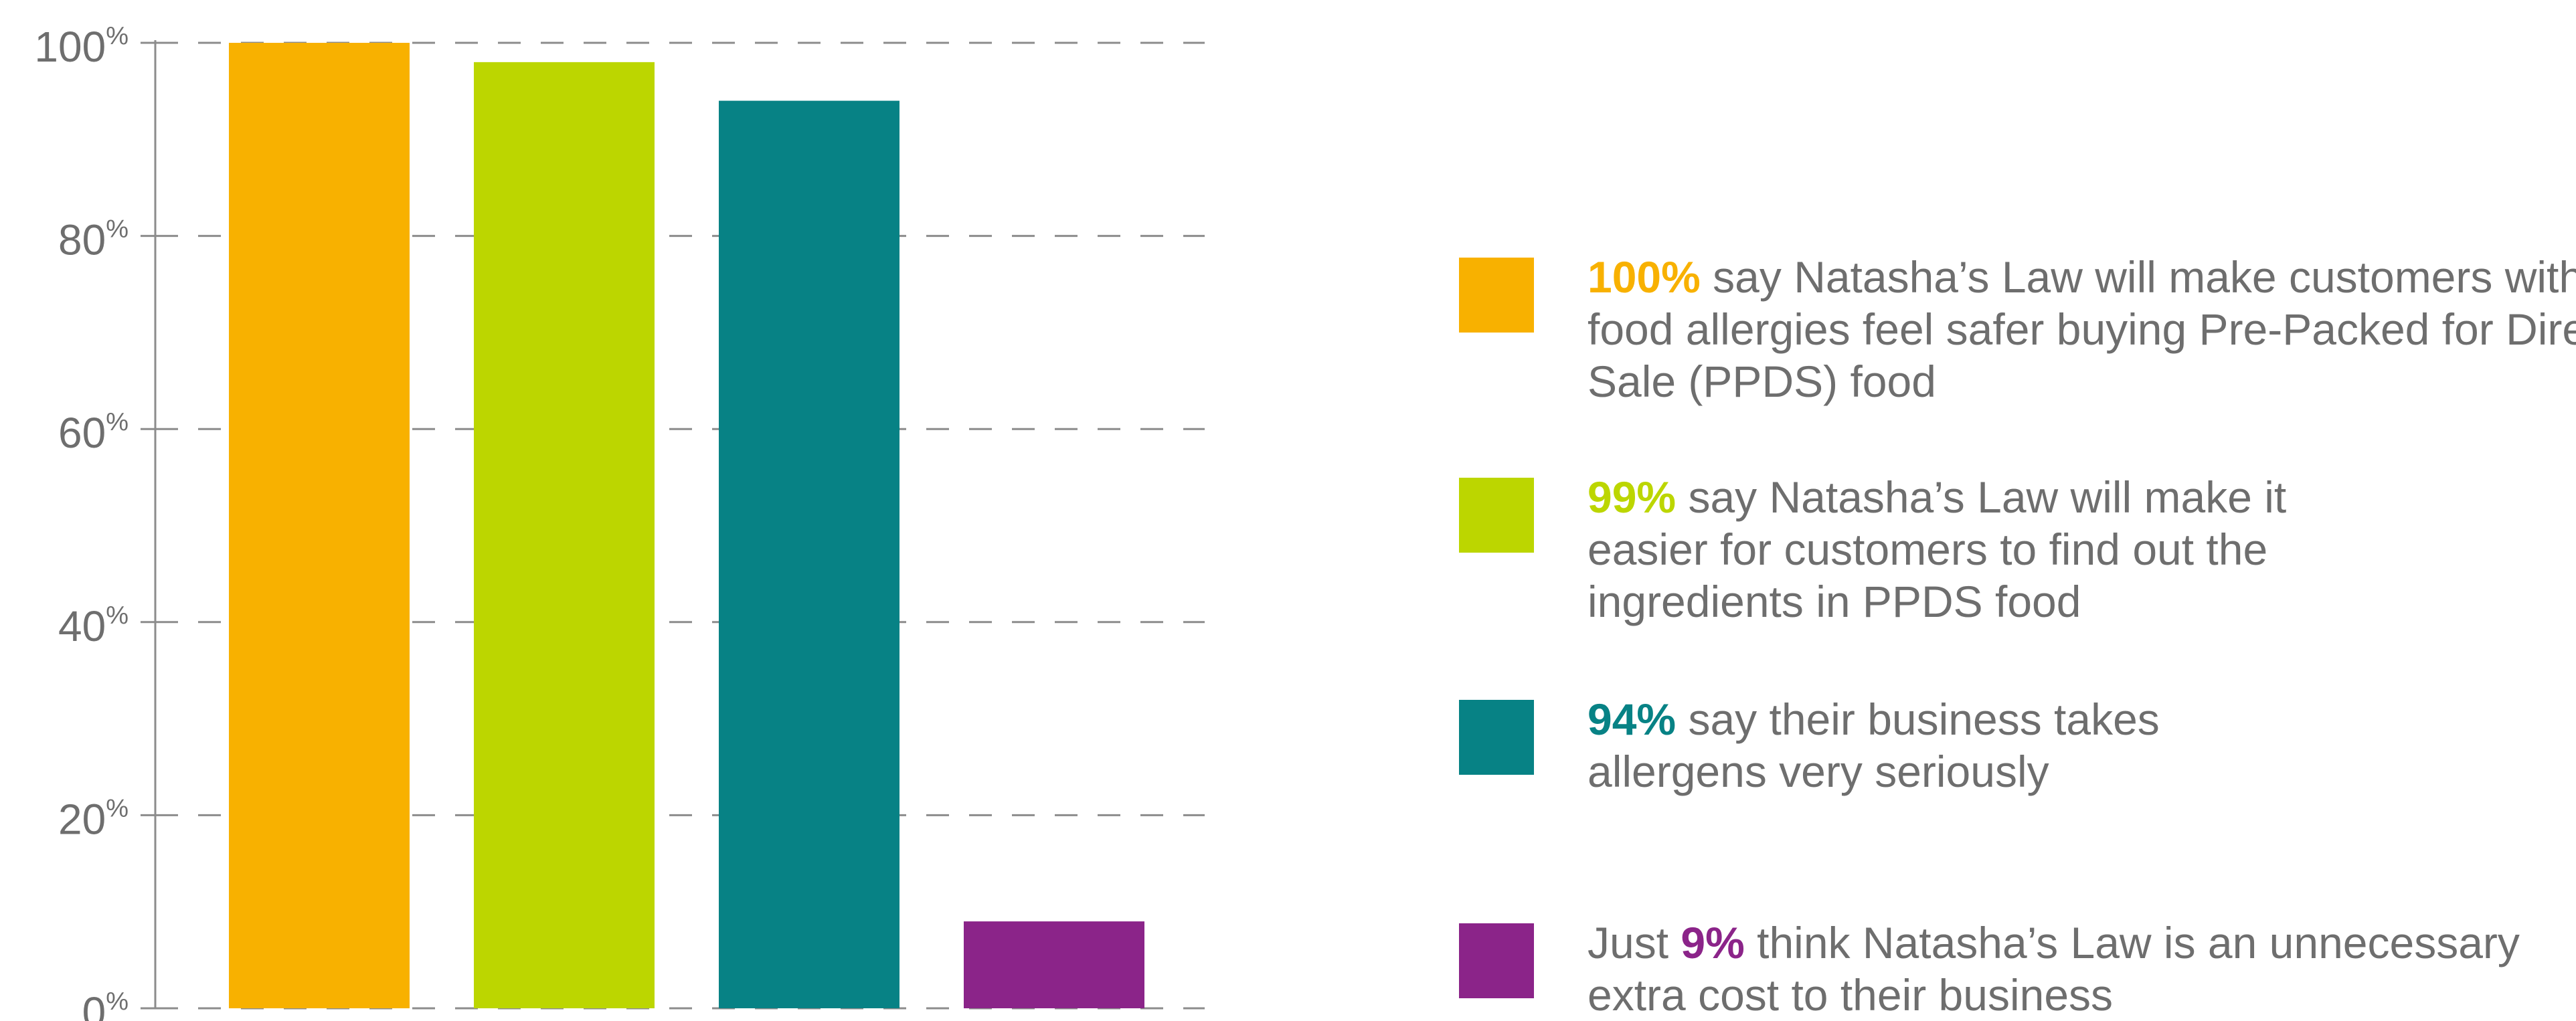 The height and width of the screenshot is (1021, 2576). What do you see at coordinates (1713, 942) in the screenshot?
I see `legend-highlight-4: 9%` at bounding box center [1713, 942].